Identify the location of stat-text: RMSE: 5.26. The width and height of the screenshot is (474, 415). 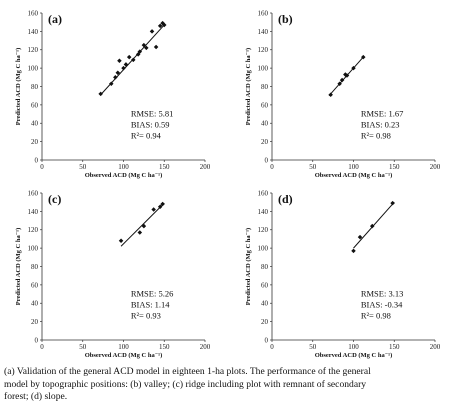
(152, 294).